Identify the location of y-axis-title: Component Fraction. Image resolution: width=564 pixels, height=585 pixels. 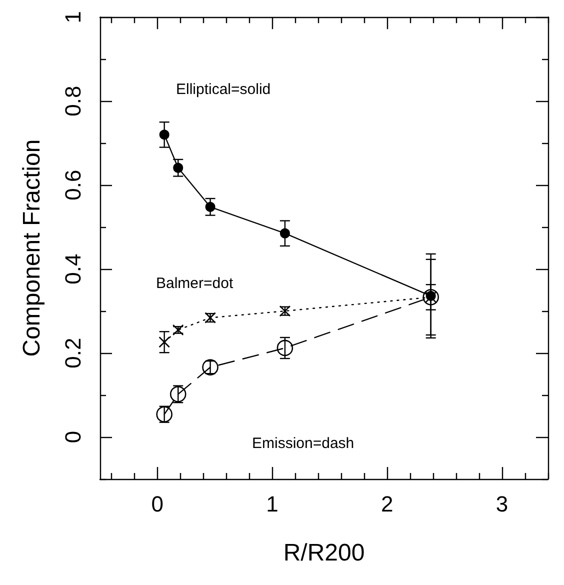
(32, 248).